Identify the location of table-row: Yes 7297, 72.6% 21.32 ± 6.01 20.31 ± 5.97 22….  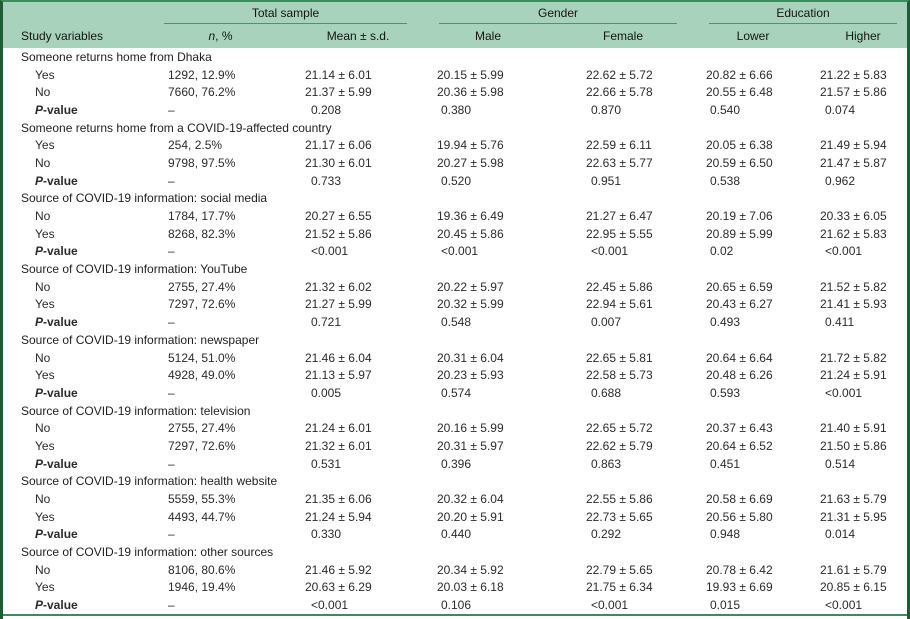
(455, 446).